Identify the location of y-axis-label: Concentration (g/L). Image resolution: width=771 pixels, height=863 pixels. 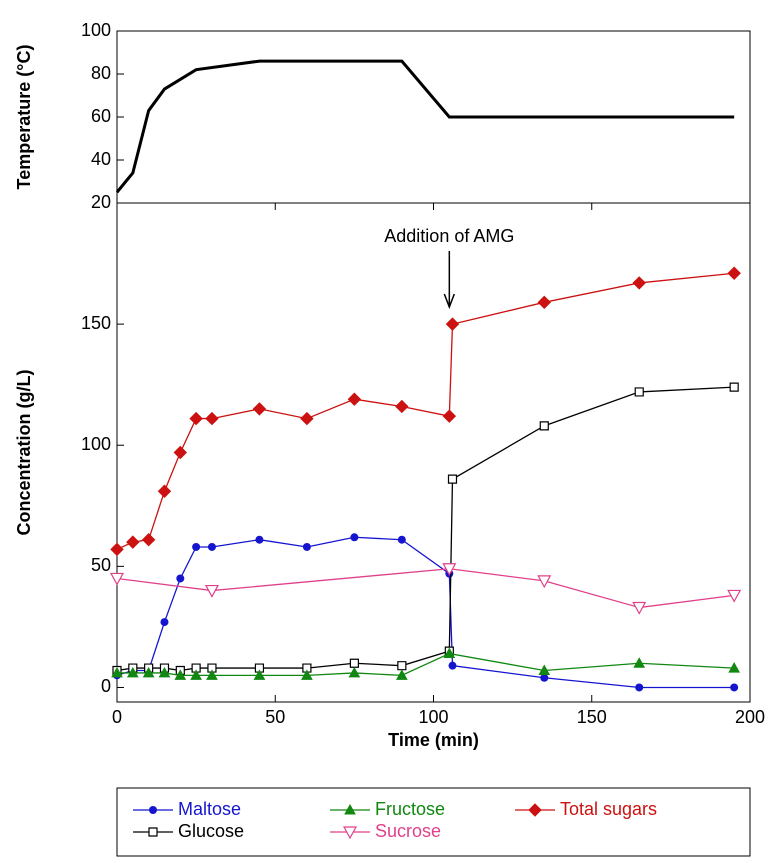
(24, 453).